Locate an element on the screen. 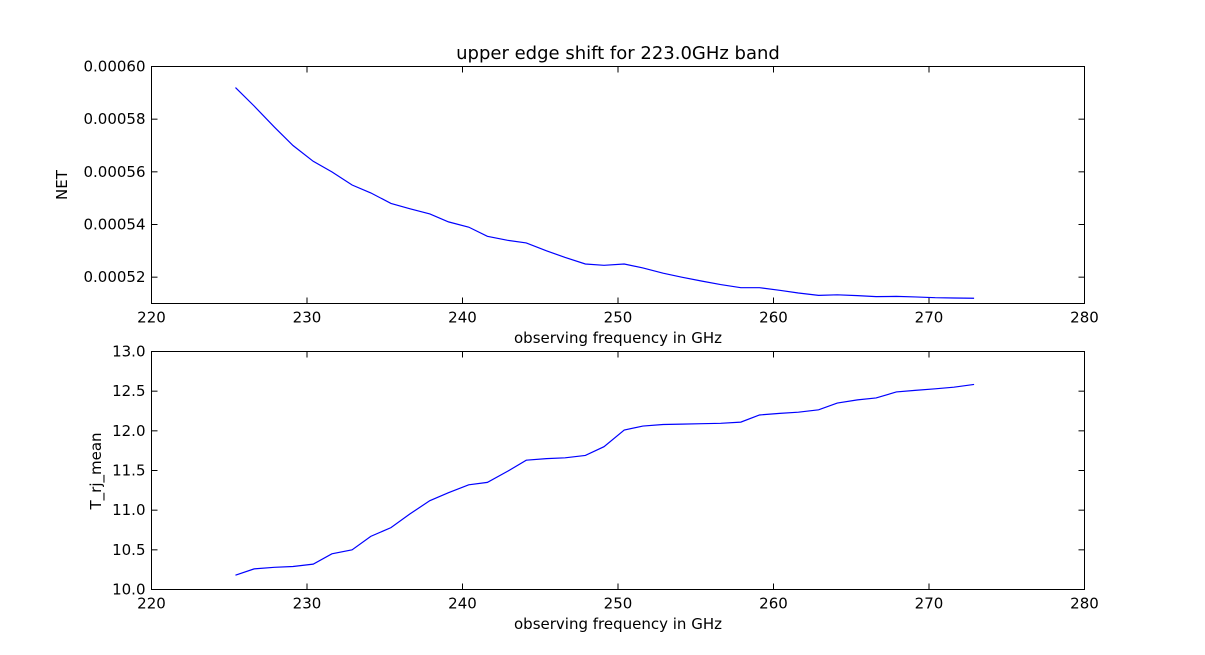  y-tick-label: 0.00056 is located at coordinates (114, 172).